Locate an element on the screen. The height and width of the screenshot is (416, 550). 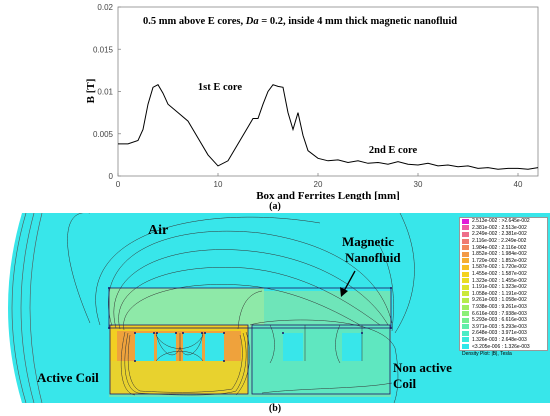
outer-white-margin is located at coordinates (11, 308).